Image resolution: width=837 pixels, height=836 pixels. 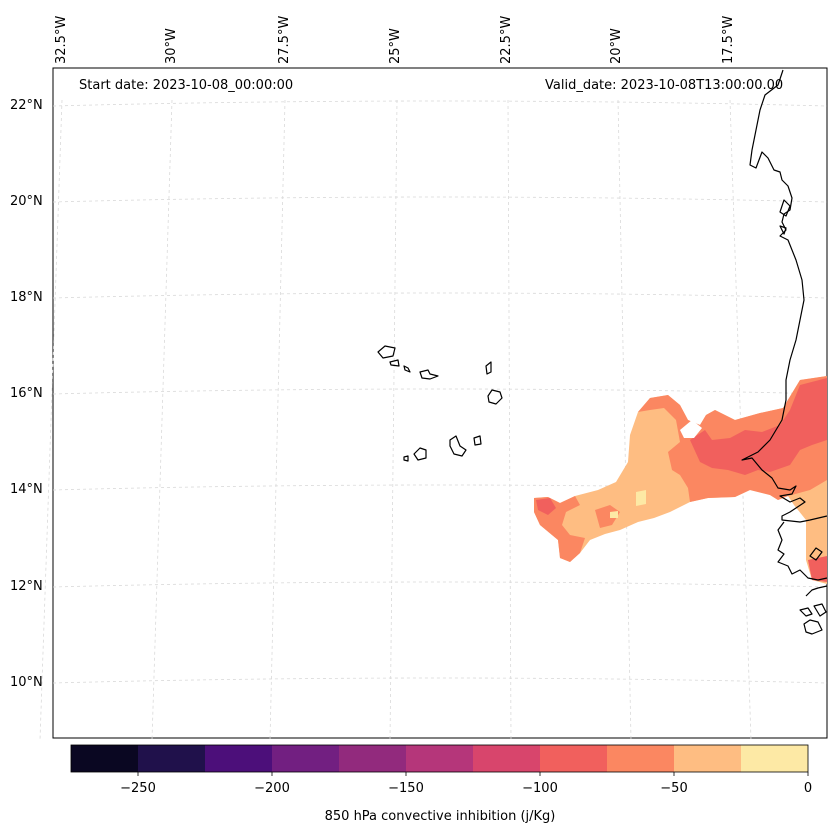 What do you see at coordinates (728, 39) in the screenshot?
I see `lon-label: 17.5°W` at bounding box center [728, 39].